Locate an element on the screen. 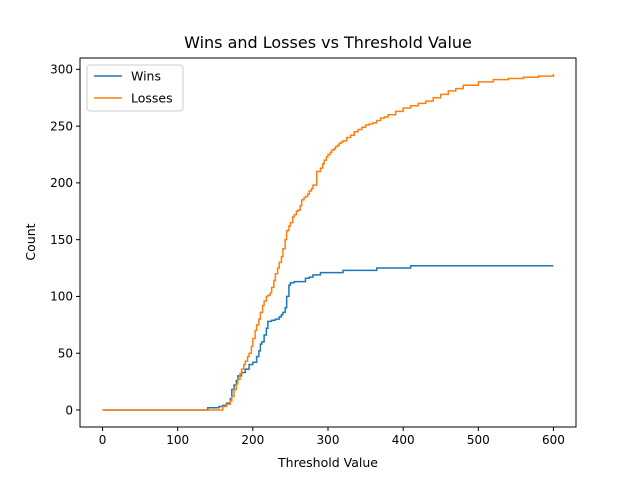 Image resolution: width=640 pixels, height=480 pixels. legend-label-losses: Losses is located at coordinates (152, 98).